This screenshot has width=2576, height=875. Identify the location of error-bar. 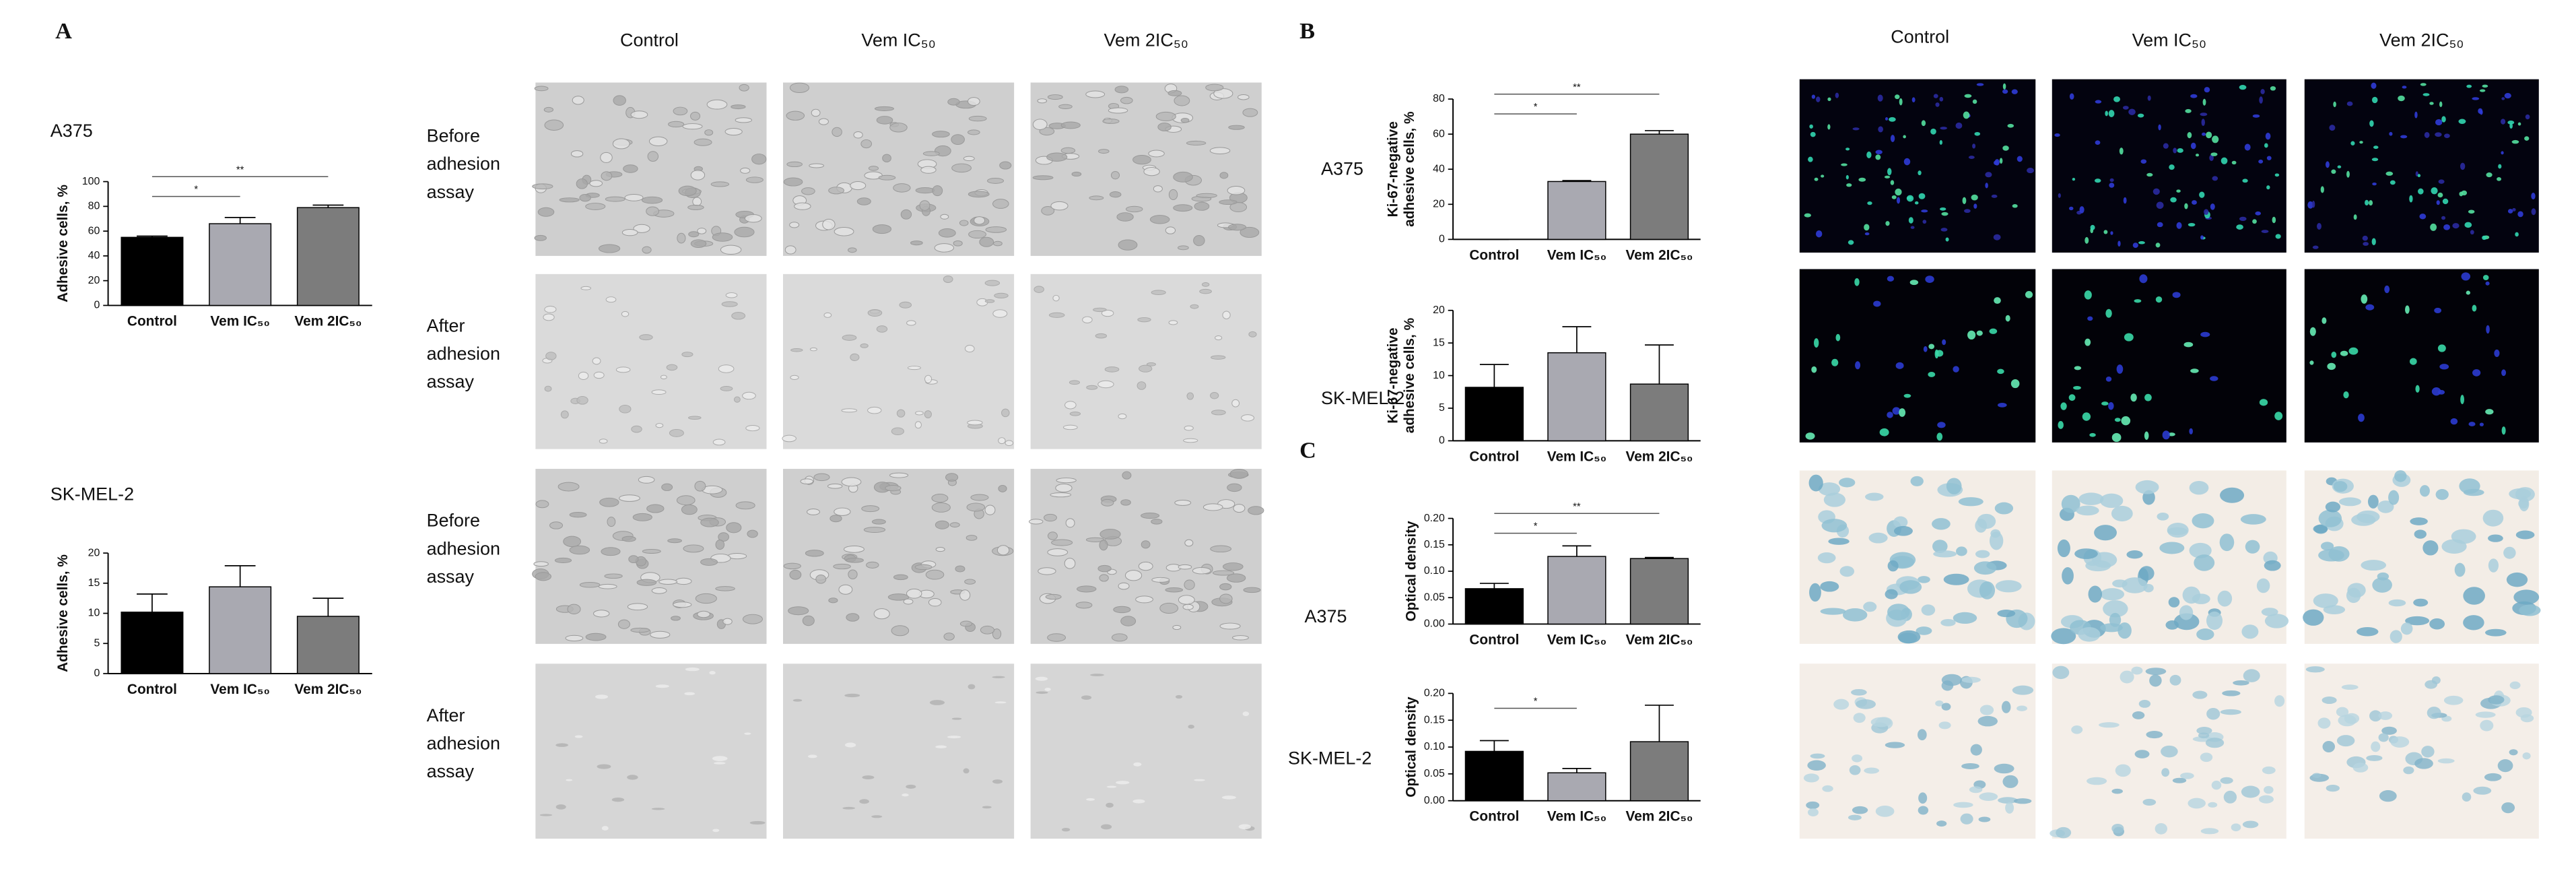
(1659, 557).